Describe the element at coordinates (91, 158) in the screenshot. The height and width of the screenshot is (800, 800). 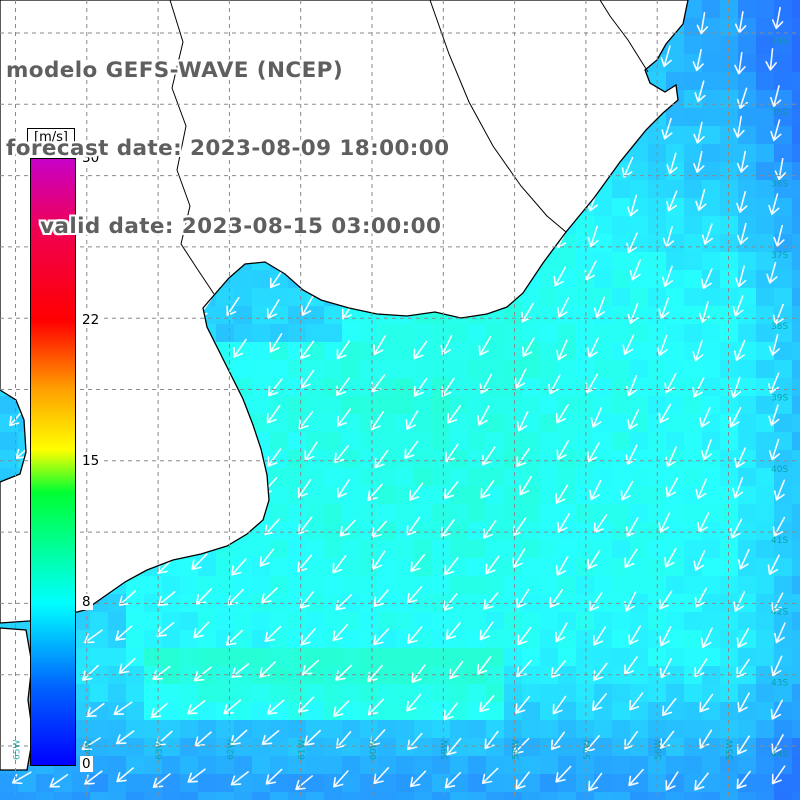
I see `colorbar-tick-label: 30` at that location.